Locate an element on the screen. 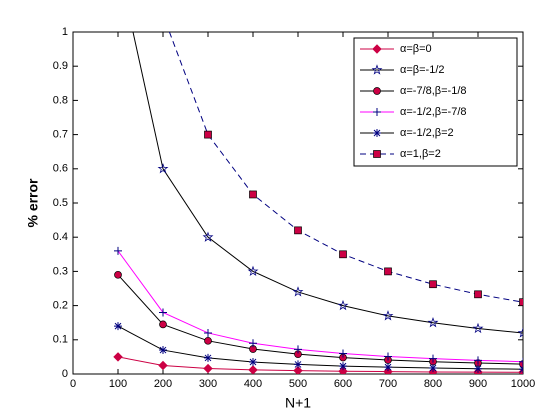 The image size is (560, 420). x-tick-label: 300 is located at coordinates (208, 384).